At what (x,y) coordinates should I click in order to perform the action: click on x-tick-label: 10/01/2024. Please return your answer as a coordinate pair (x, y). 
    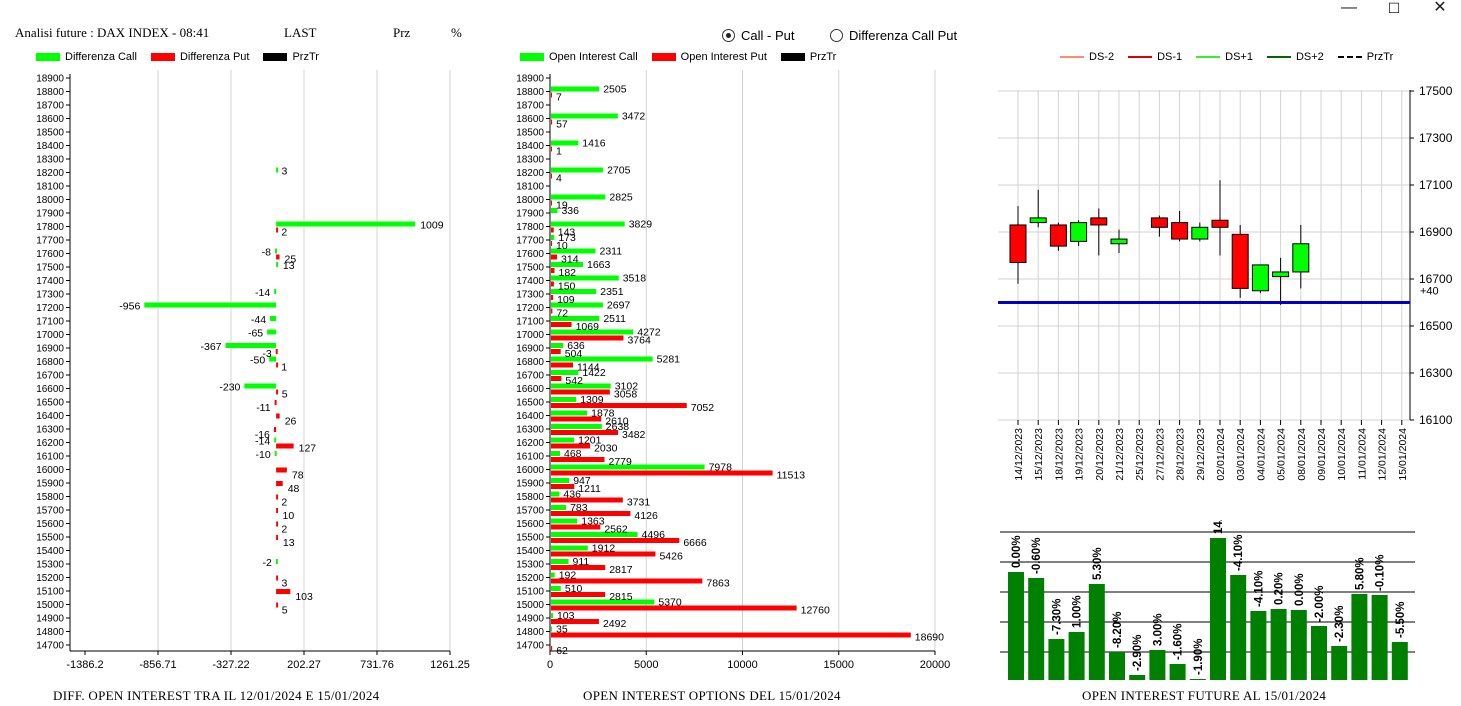
    Looking at the image, I should click on (1342, 454).